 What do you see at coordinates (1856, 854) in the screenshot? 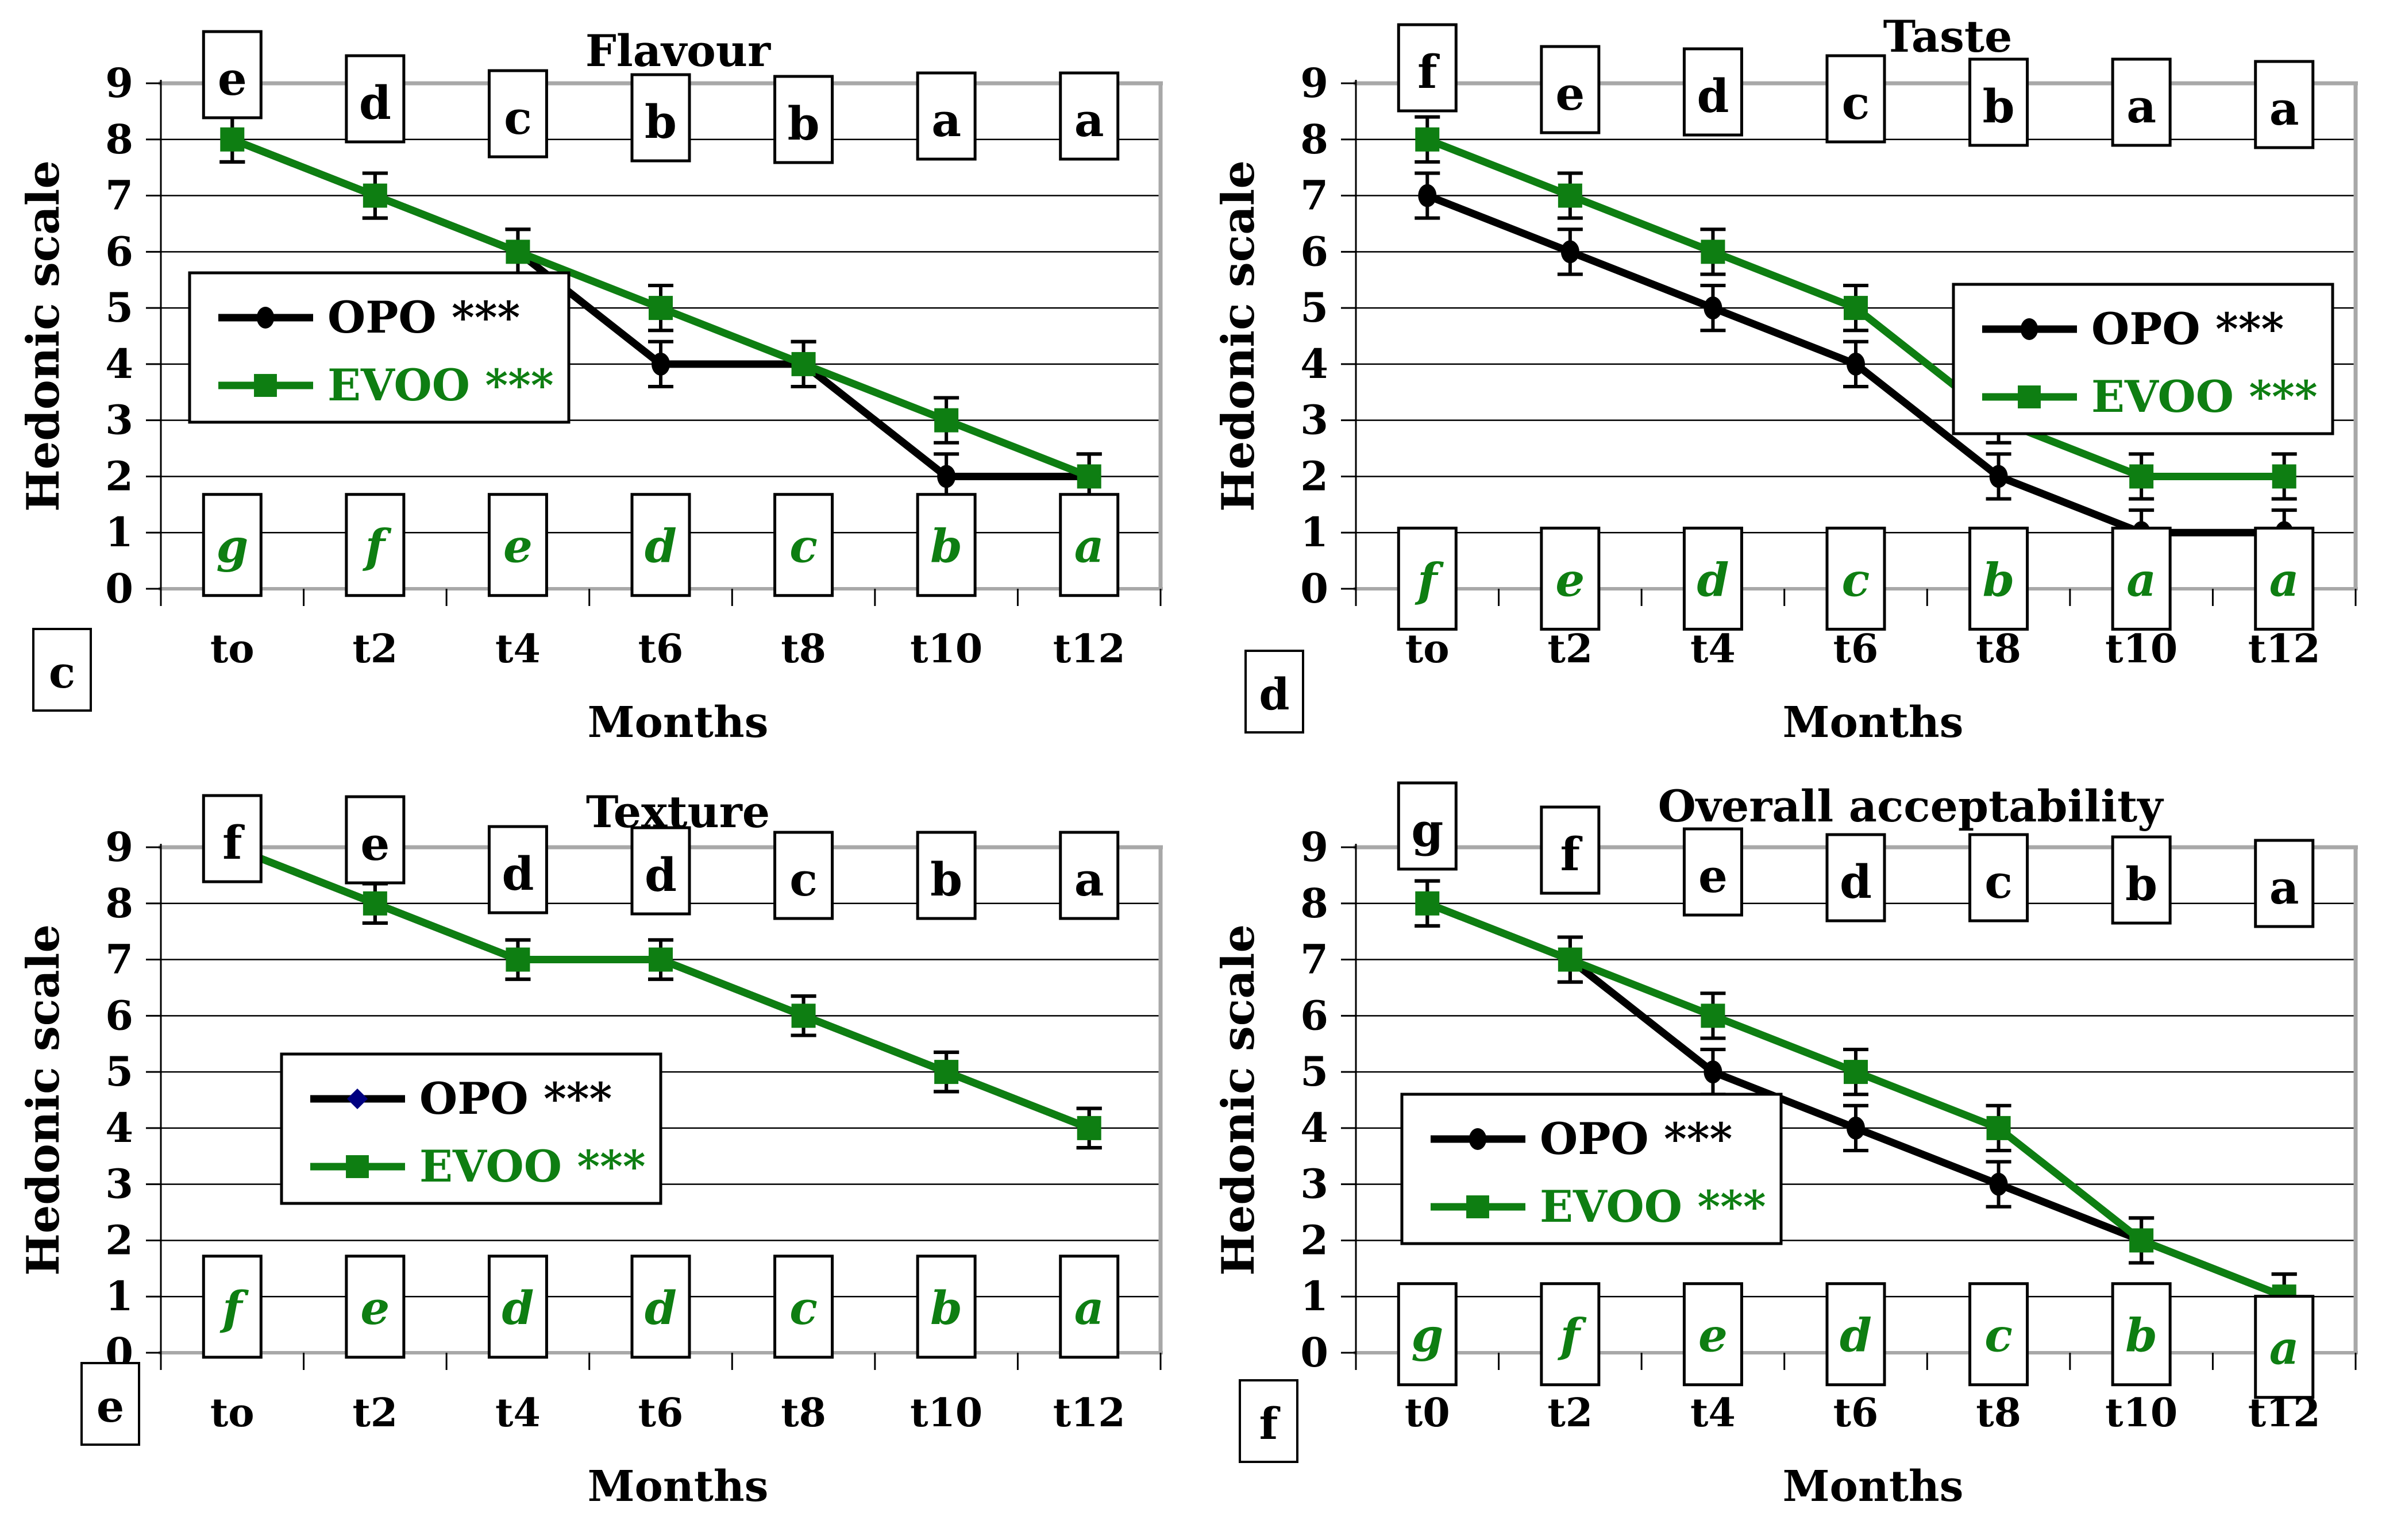
I see `top-letter-boxes: g f e d c b a` at bounding box center [1856, 854].